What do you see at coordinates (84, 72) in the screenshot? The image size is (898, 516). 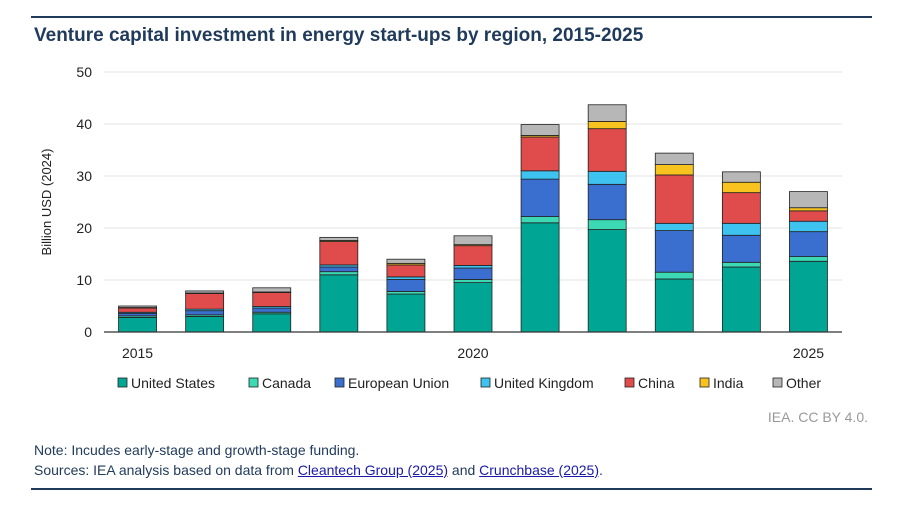 I see `y-tick-label: 50` at bounding box center [84, 72].